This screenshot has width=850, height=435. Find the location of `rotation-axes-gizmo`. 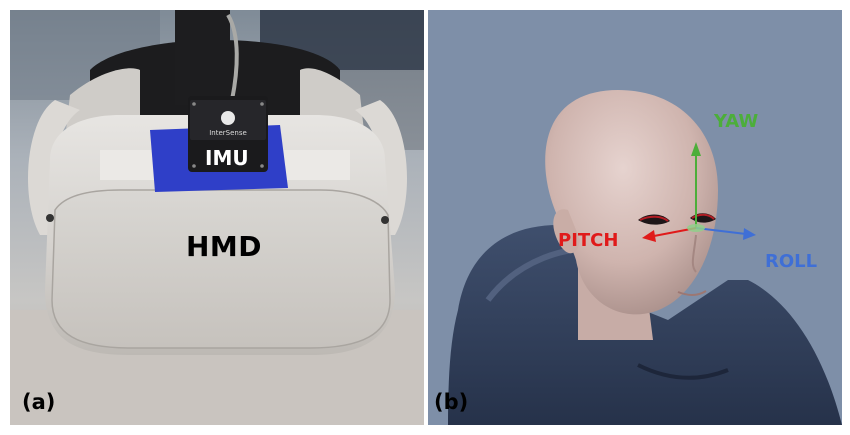

rotation-axes-gizmo is located at coordinates (699, 192).